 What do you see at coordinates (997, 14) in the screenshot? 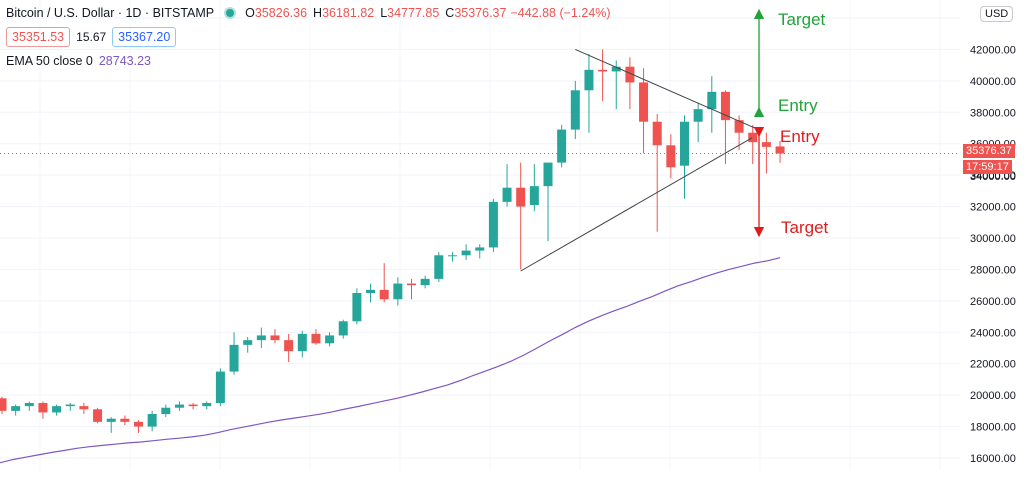
I see `currency-button: USD` at bounding box center [997, 14].